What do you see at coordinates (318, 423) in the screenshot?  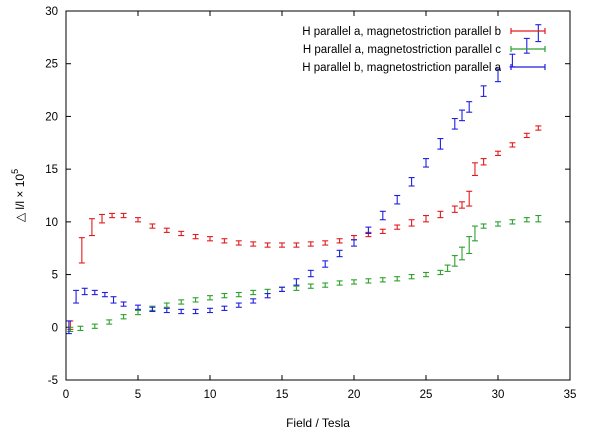 I see `x-axis-label: Field / Tesla` at bounding box center [318, 423].